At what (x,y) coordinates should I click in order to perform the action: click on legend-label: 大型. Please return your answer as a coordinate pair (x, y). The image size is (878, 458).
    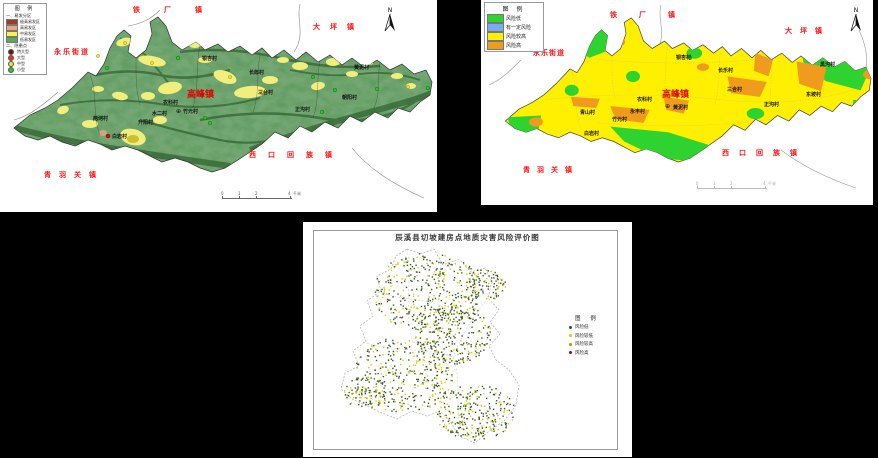
    Looking at the image, I should click on (21, 57).